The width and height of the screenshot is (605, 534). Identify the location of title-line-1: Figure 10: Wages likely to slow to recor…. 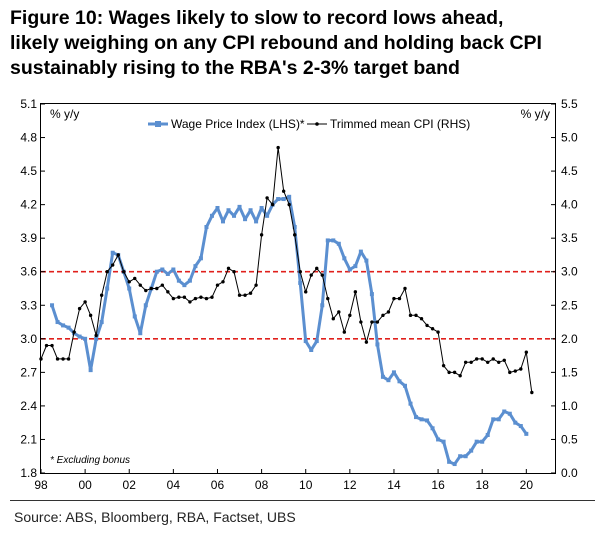
(257, 18).